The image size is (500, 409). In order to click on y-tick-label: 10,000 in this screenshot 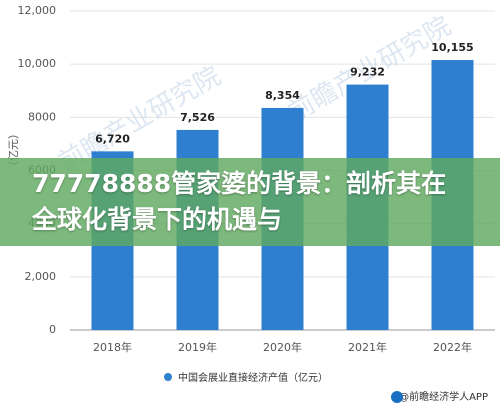, I will do `click(37, 63)`.